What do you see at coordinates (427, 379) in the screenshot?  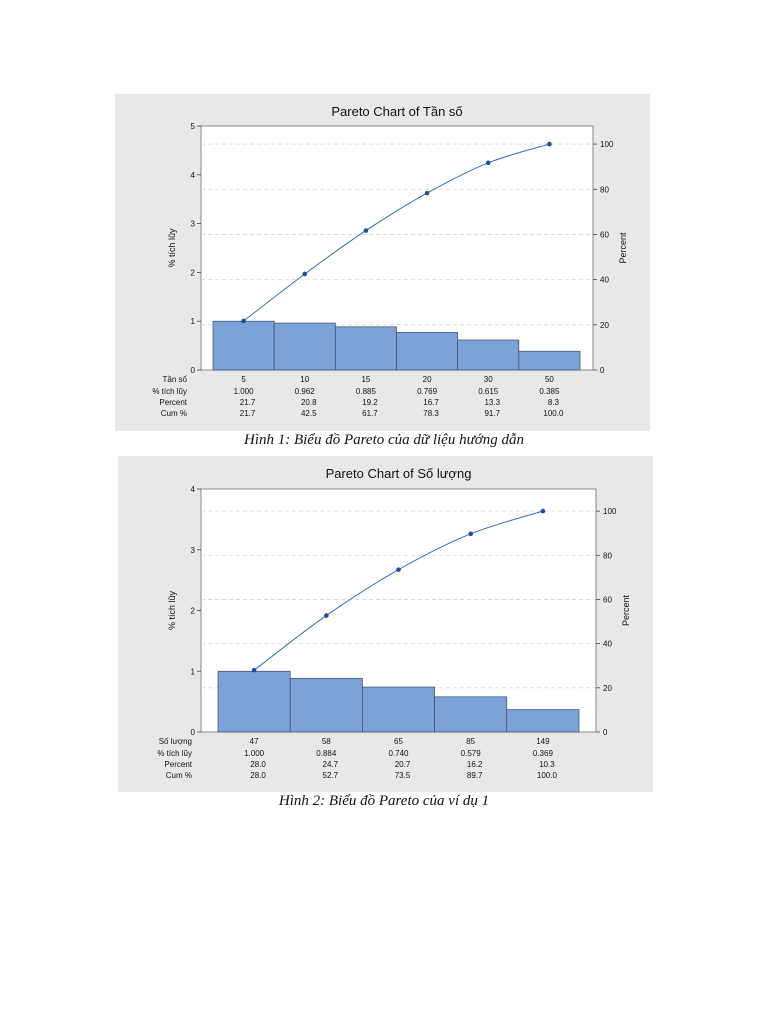 I see `category-label: 20` at bounding box center [427, 379].